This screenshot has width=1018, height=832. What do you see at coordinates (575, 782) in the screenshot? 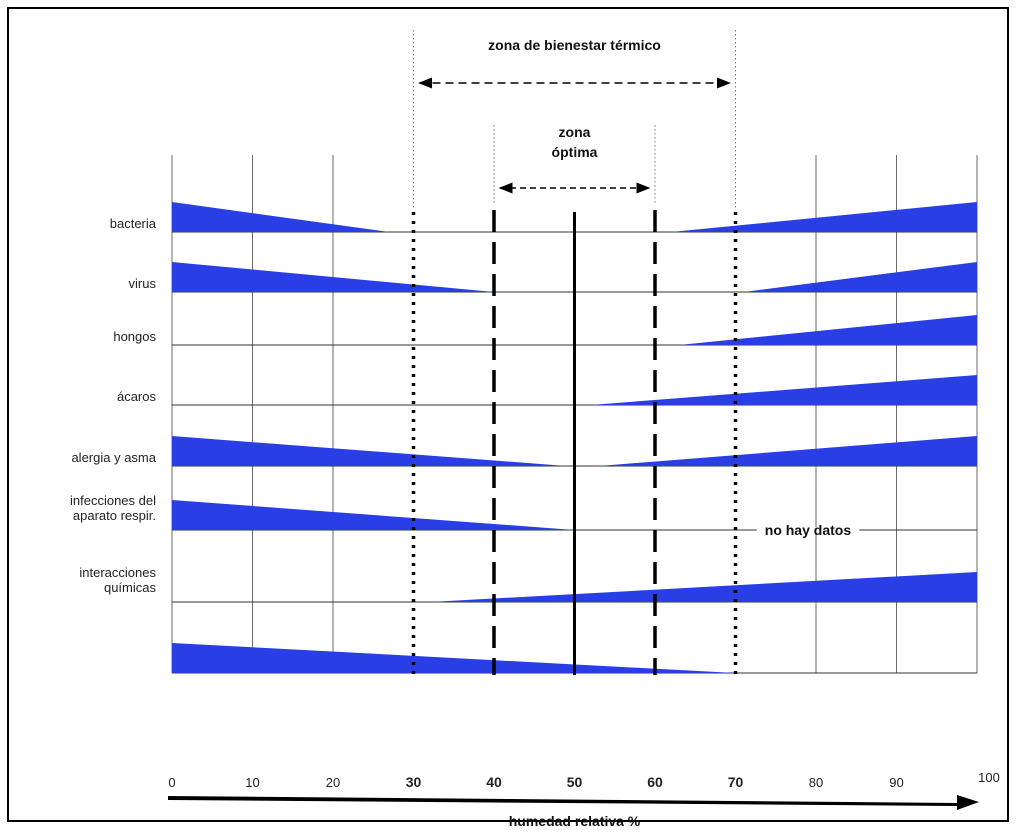
I see `tick-label-50: 50` at bounding box center [575, 782].